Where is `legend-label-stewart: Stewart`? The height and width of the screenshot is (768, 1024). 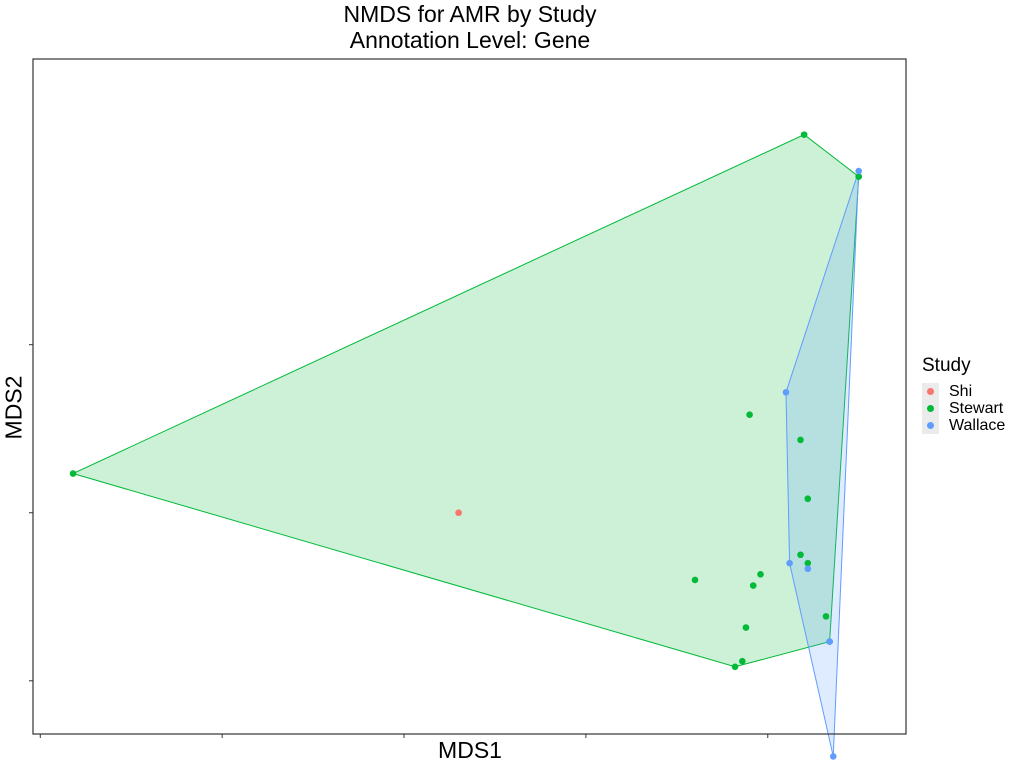 legend-label-stewart: Stewart is located at coordinates (976, 408).